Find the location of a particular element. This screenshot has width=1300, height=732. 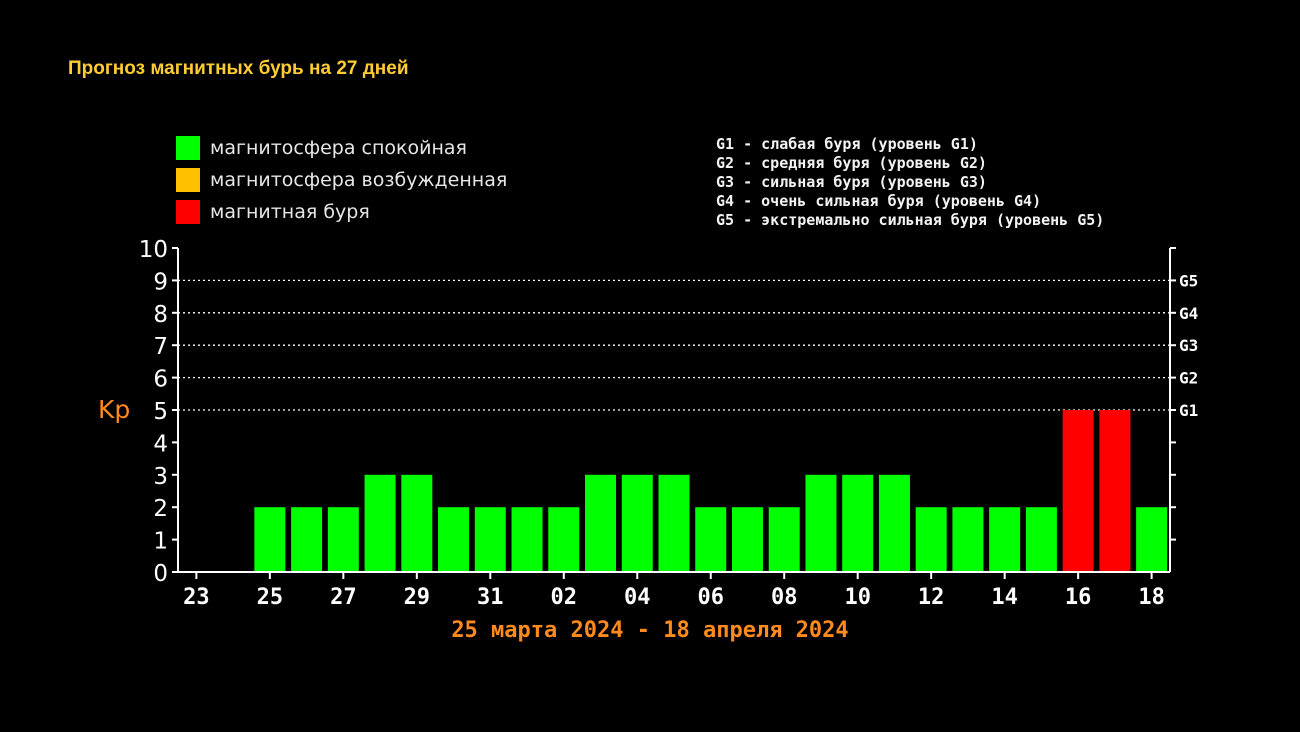

legend-swatch-calm is located at coordinates (188, 148).